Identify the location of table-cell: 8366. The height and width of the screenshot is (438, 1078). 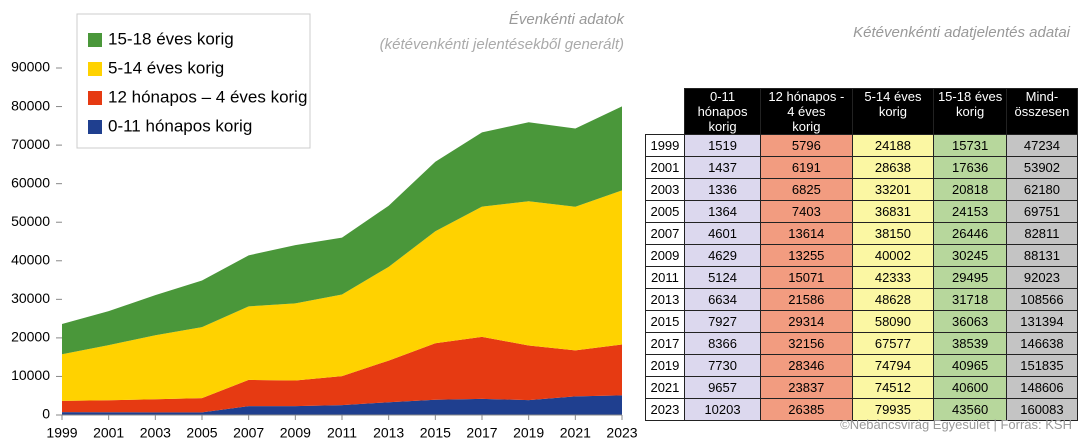
(722, 343).